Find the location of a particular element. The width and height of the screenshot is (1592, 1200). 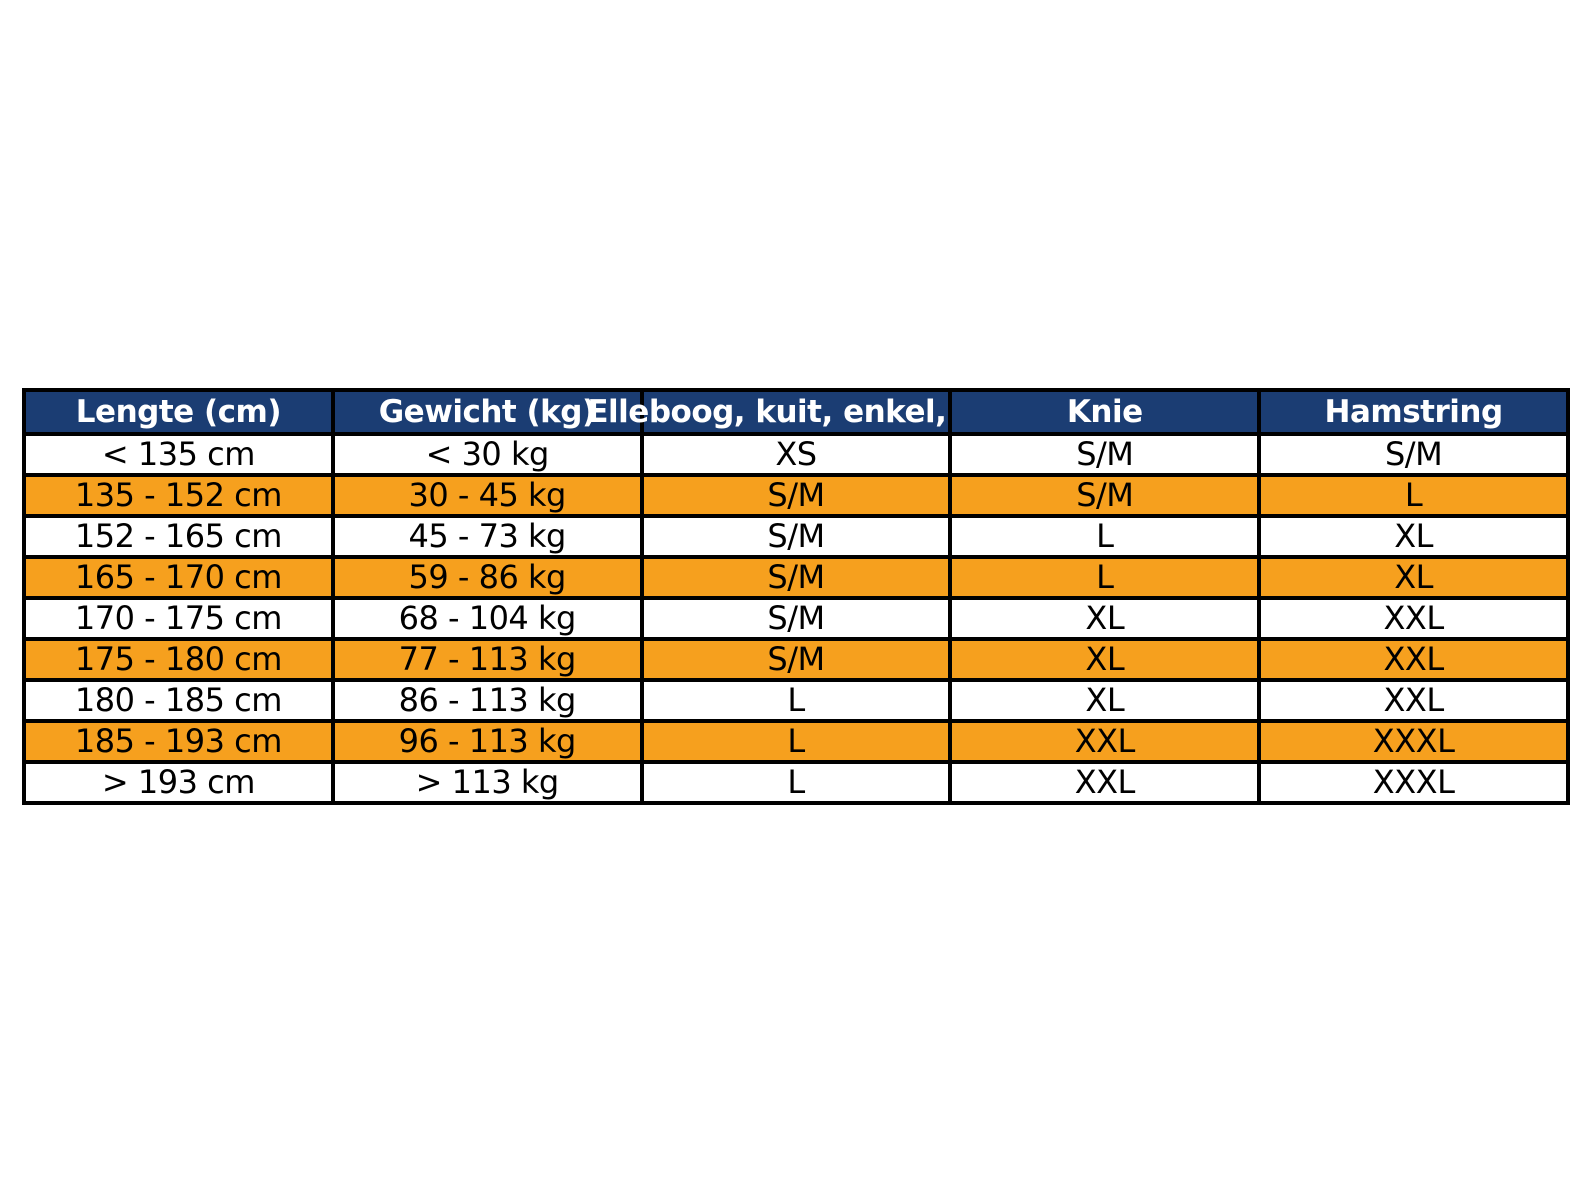

table-row: 185 - 193 cm 96 - 113 kg L XXL XXXL is located at coordinates (796, 741).